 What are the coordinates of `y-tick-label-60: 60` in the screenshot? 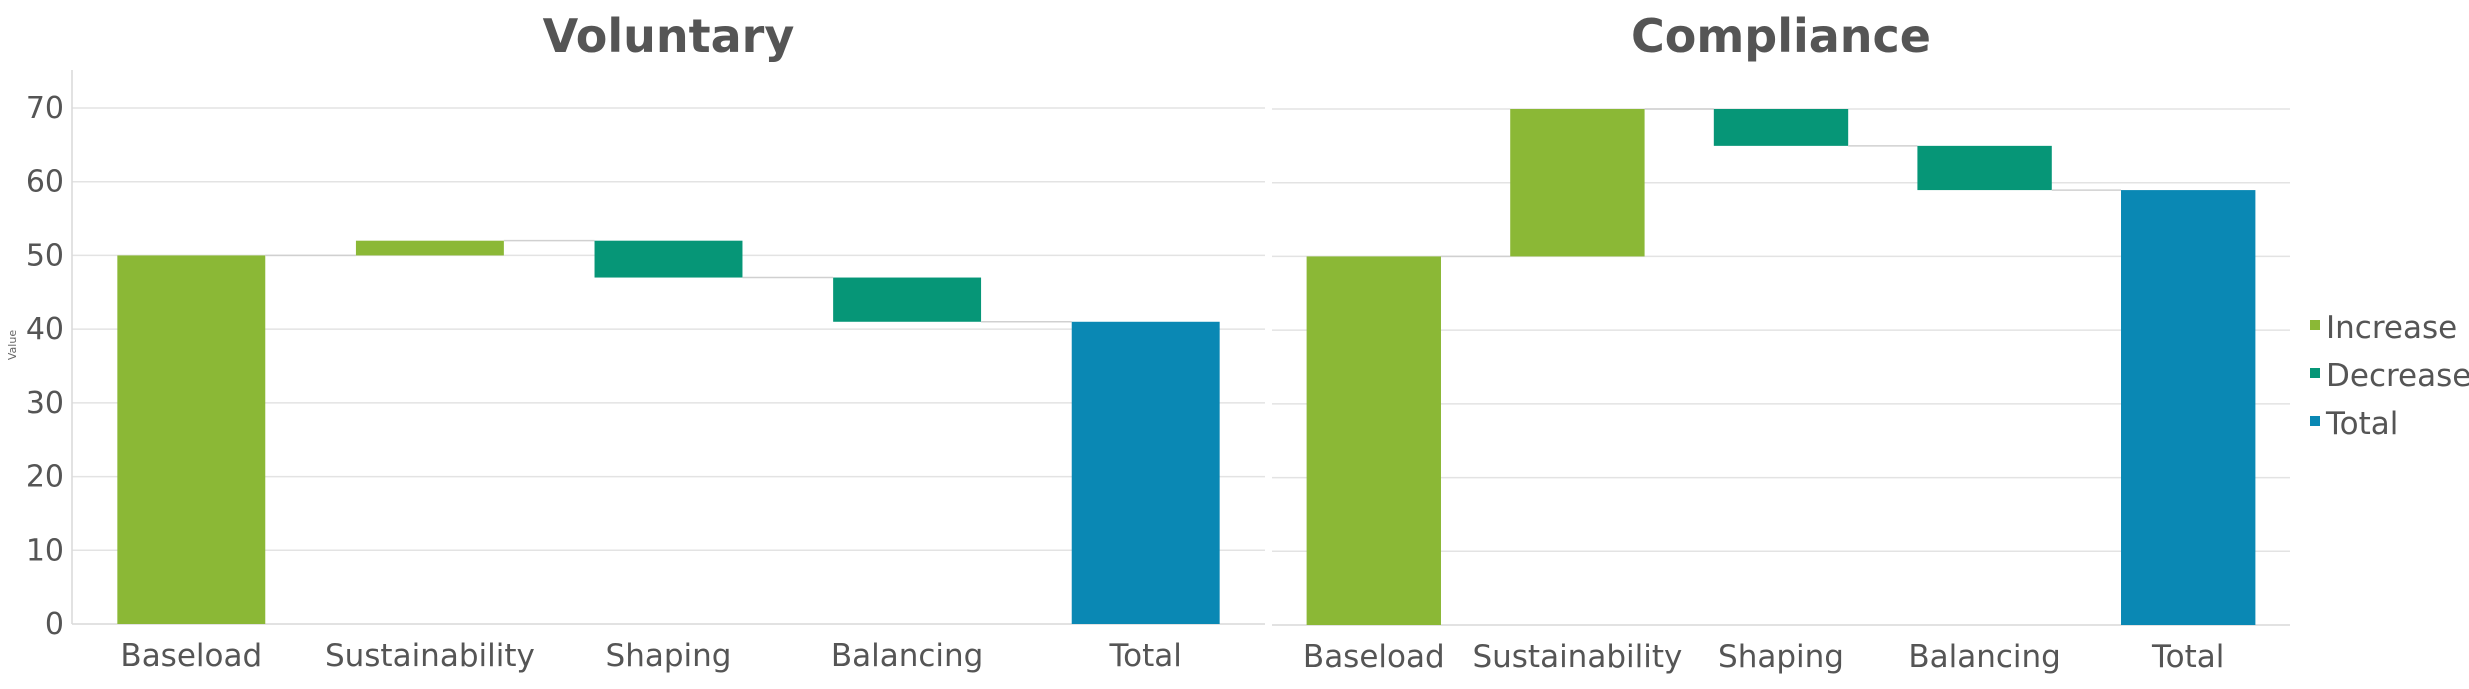 It's located at (45, 182).